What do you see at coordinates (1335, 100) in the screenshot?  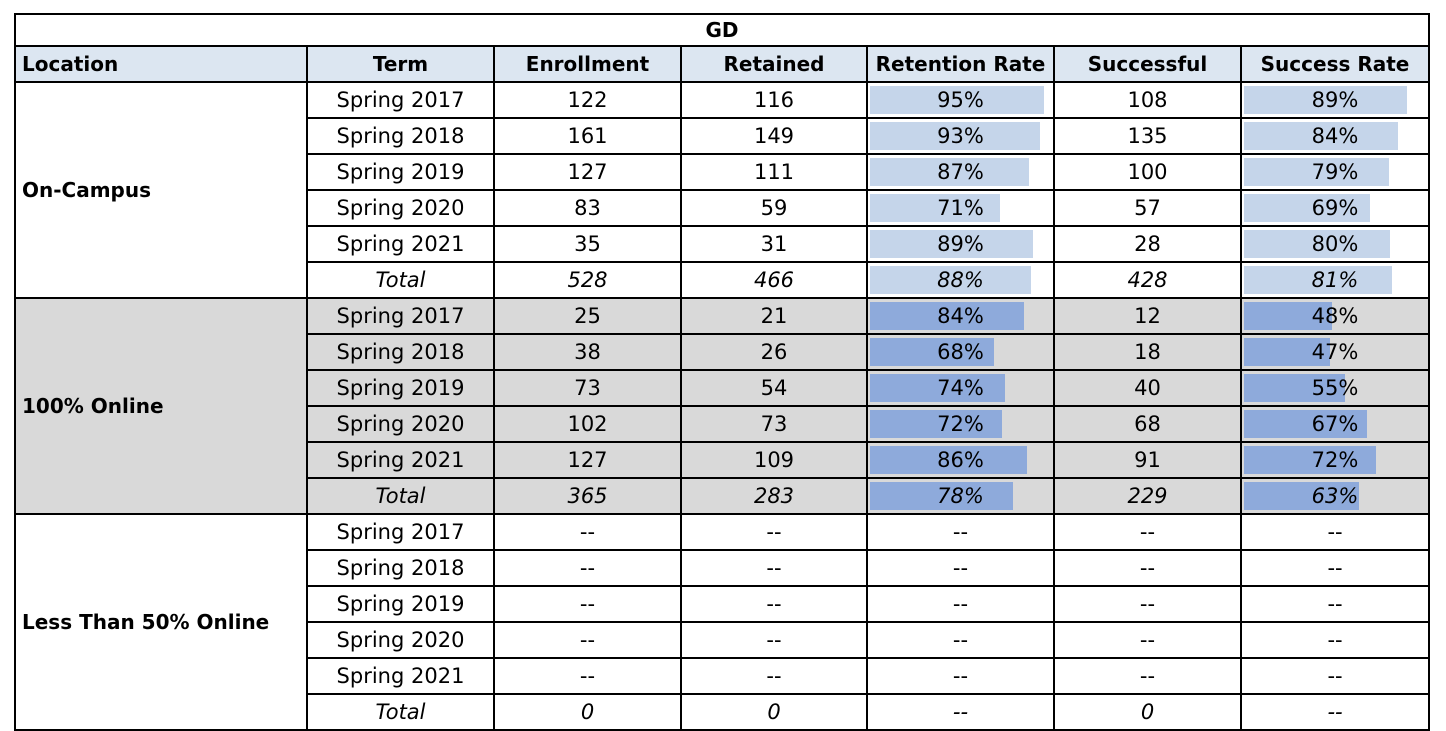 I see `success-rate-cell: 89%` at bounding box center [1335, 100].